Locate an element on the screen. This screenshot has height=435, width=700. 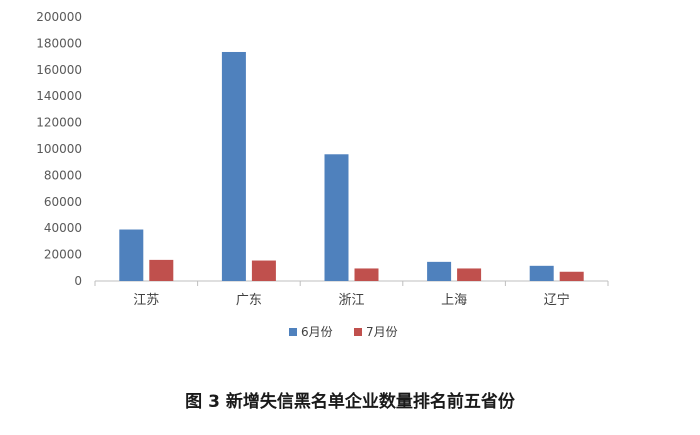
x-tick-label: 广东 is located at coordinates (249, 300).